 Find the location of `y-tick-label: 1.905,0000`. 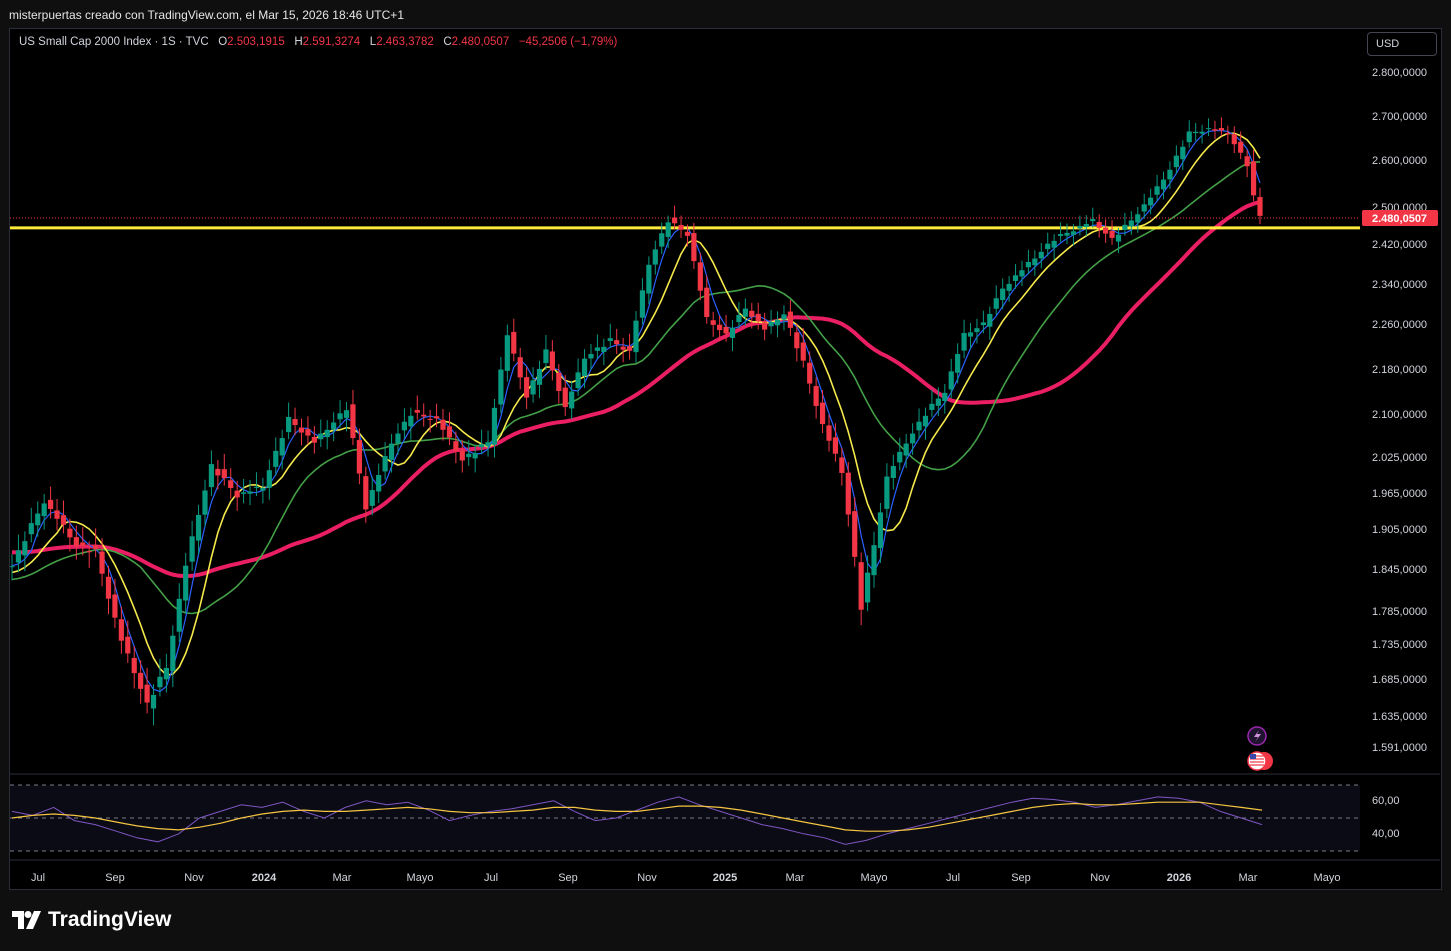

y-tick-label: 1.905,0000 is located at coordinates (1399, 530).